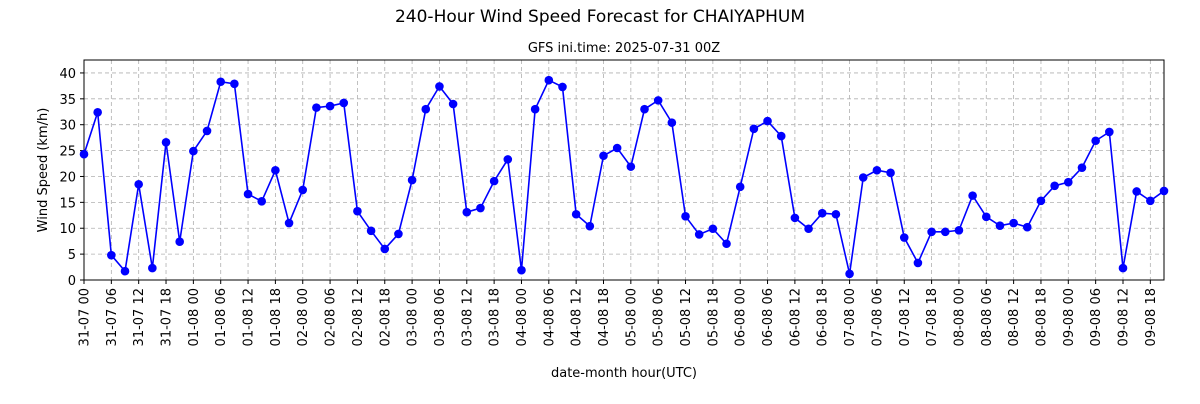 The height and width of the screenshot is (404, 1200). Describe the element at coordinates (987, 317) in the screenshot. I see `x-tick-label: 08-08 06` at that location.